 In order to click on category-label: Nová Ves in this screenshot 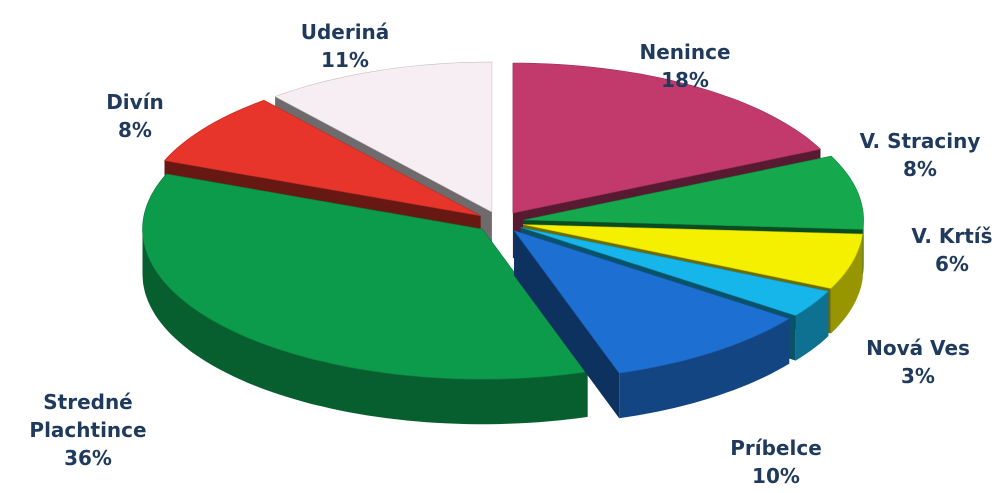, I will do `click(918, 348)`.